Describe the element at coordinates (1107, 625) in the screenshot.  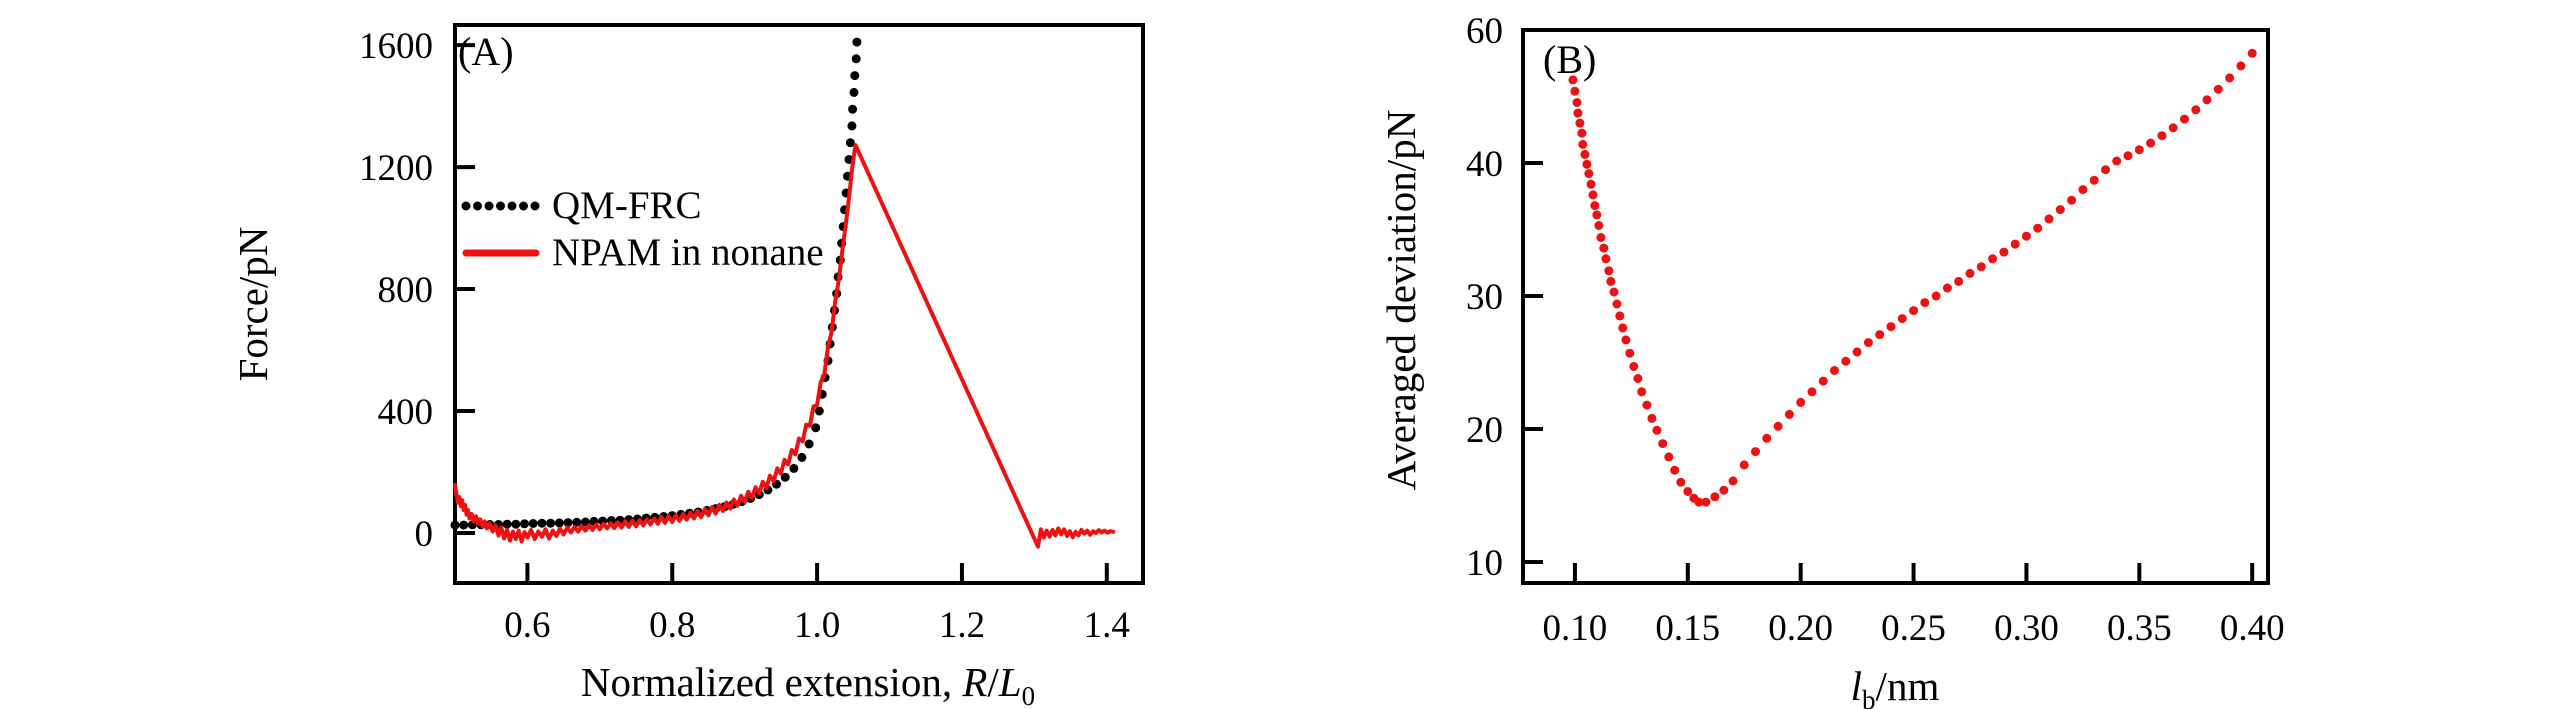
I see `x-tick-label: 1.4` at that location.